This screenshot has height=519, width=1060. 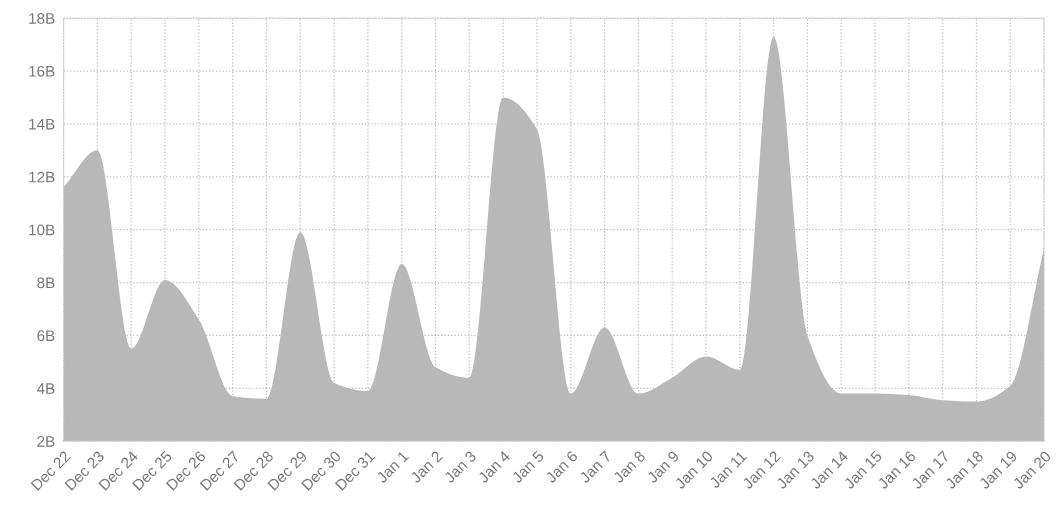 I want to click on x-tick-label: Jan 7, so click(x=595, y=467).